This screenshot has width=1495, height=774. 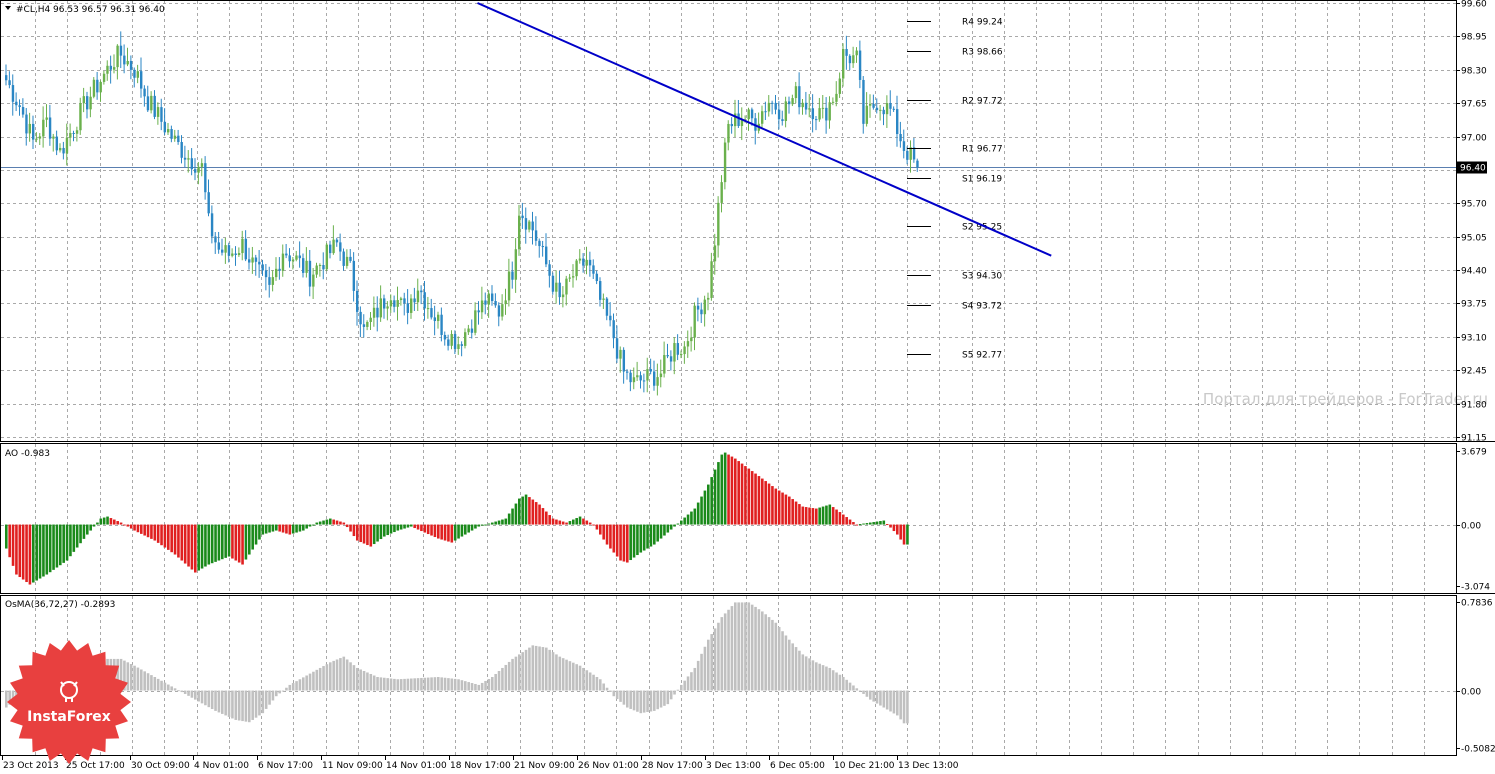 I want to click on price-tick-label: 94.40, so click(x=1474, y=272).